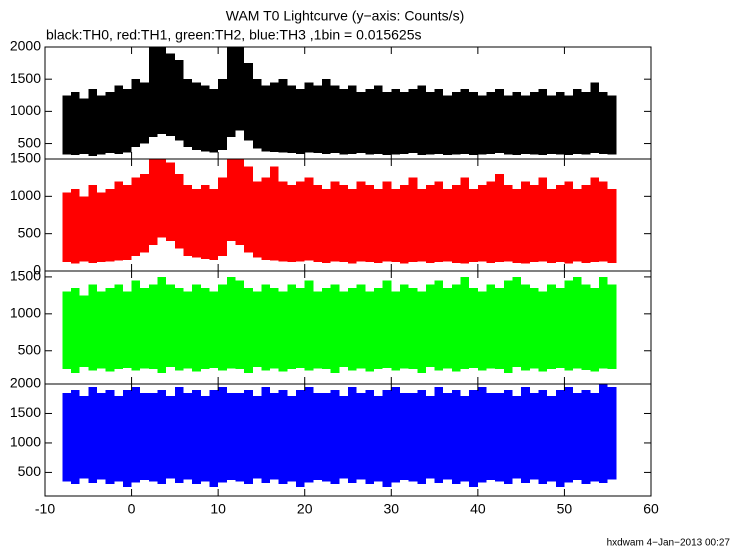 The height and width of the screenshot is (549, 745). I want to click on y-tick-label: 2000, so click(25, 46).